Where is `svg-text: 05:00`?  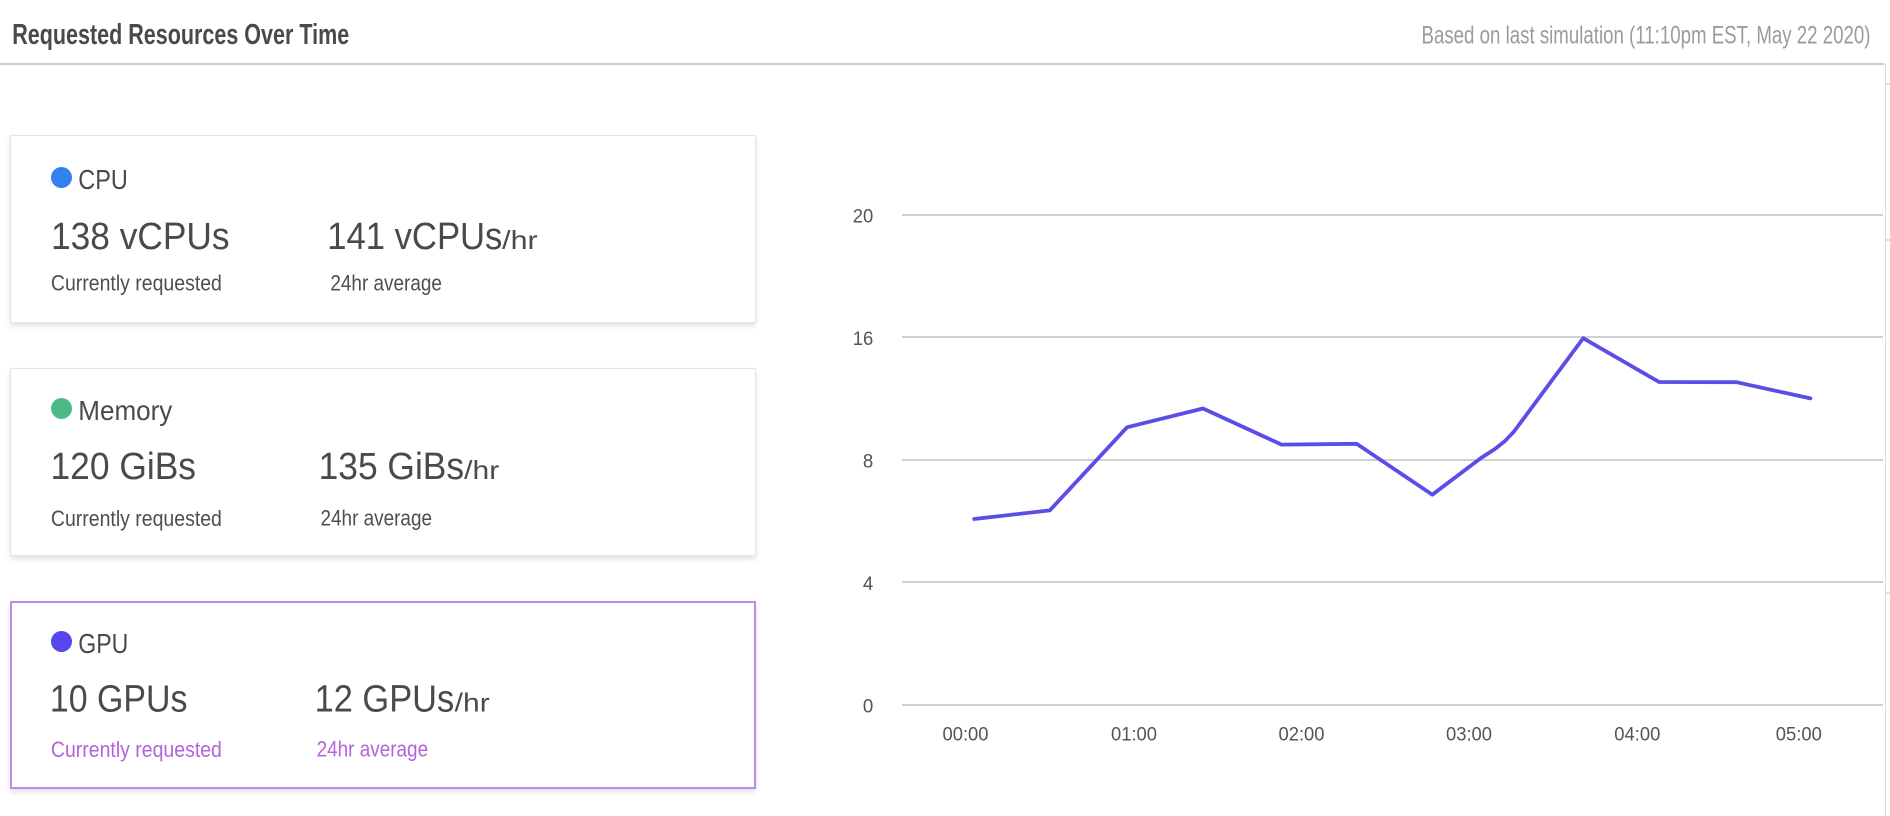
svg-text: 05:00 is located at coordinates (1799, 735).